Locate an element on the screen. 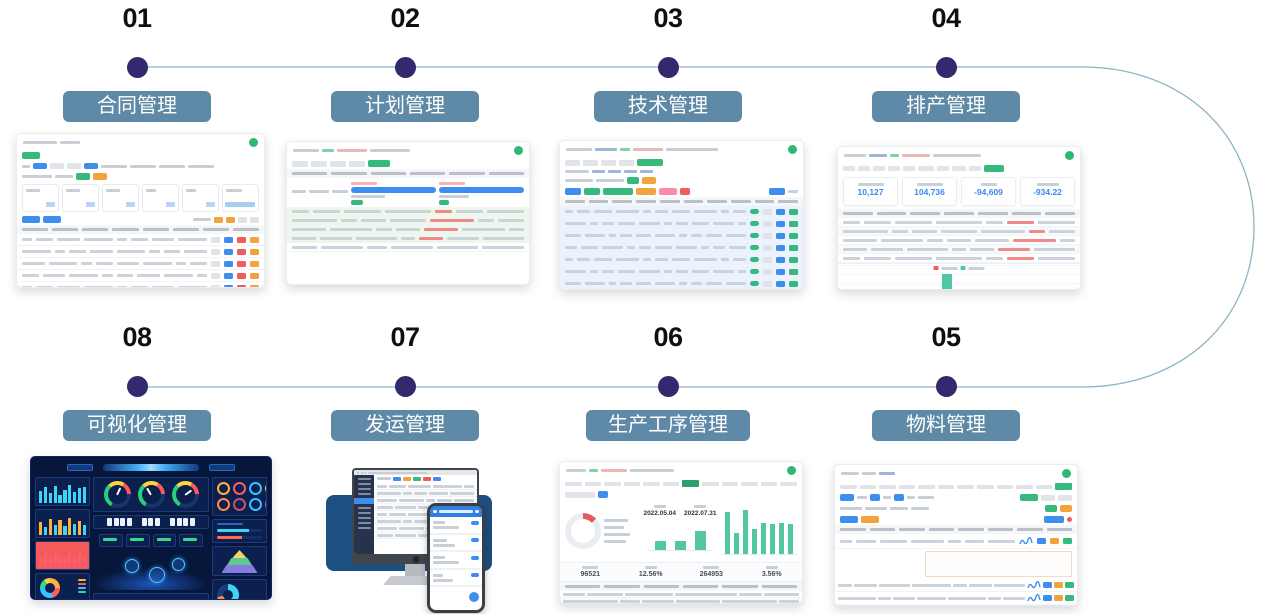  sidebar is located at coordinates (364, 514).